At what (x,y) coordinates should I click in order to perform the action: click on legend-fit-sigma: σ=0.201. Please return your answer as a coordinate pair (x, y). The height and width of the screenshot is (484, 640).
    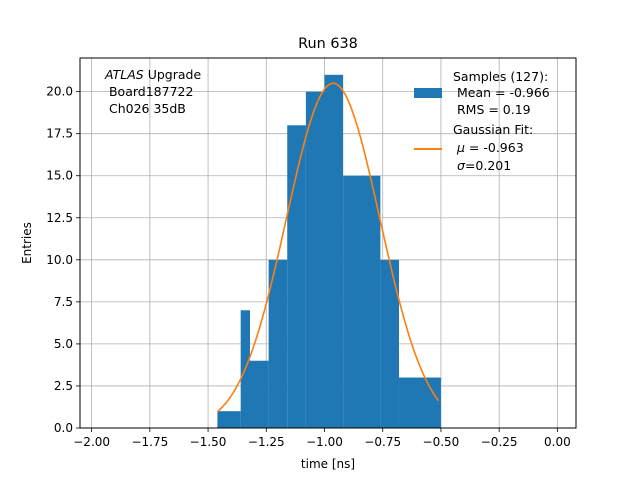
    Looking at the image, I should click on (484, 165).